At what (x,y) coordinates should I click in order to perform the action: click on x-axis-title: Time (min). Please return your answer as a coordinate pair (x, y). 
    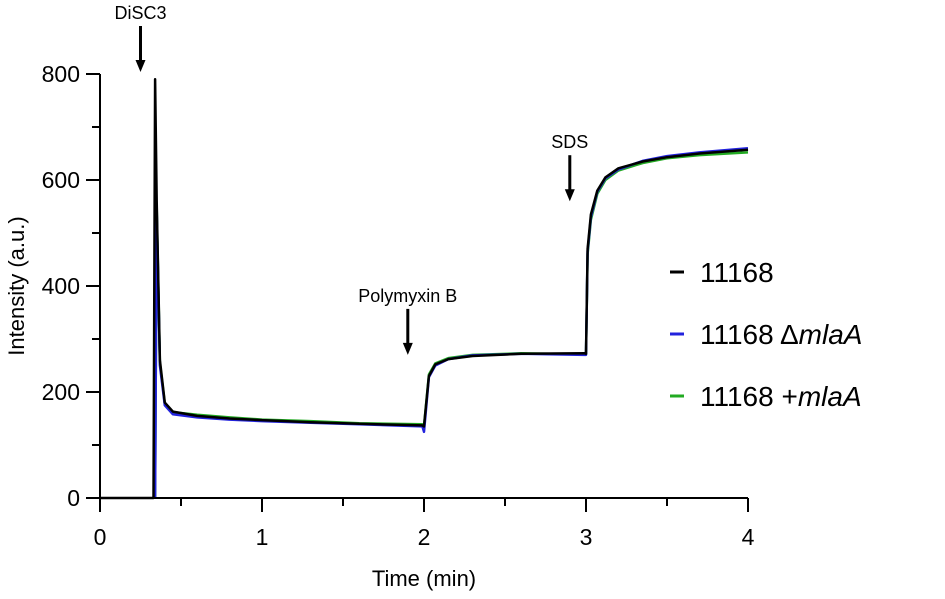
    Looking at the image, I should click on (424, 578).